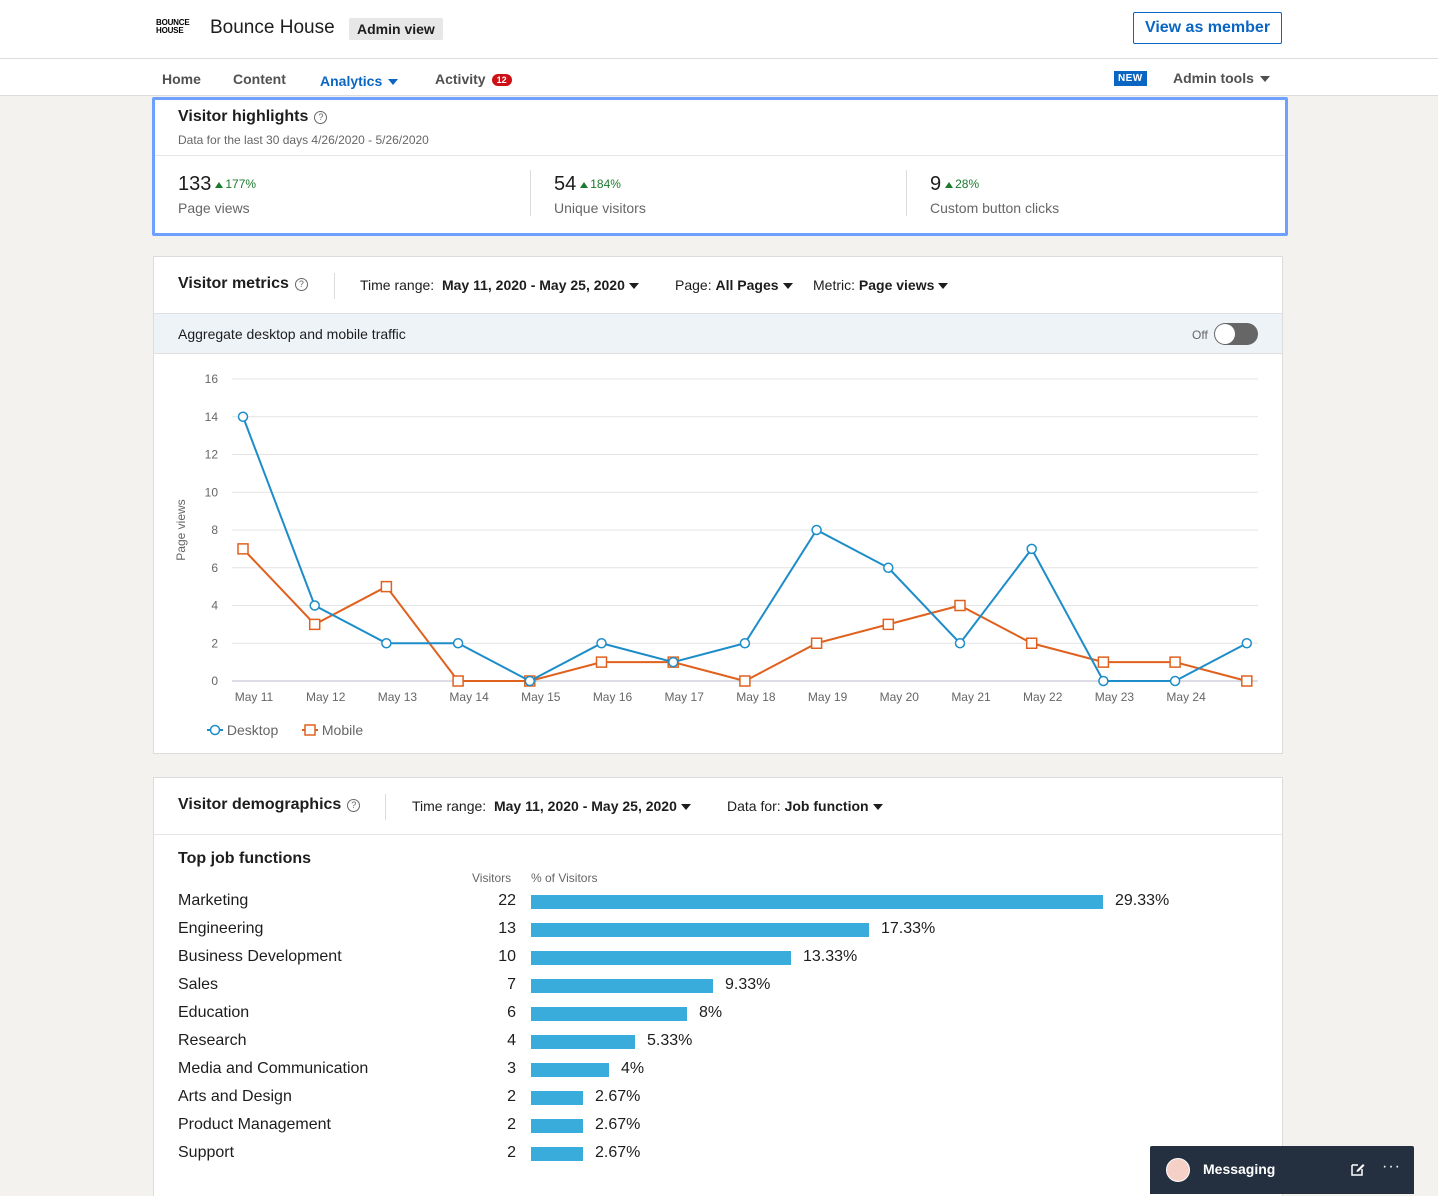  I want to click on job-visitor-count: 6, so click(511, 1012).